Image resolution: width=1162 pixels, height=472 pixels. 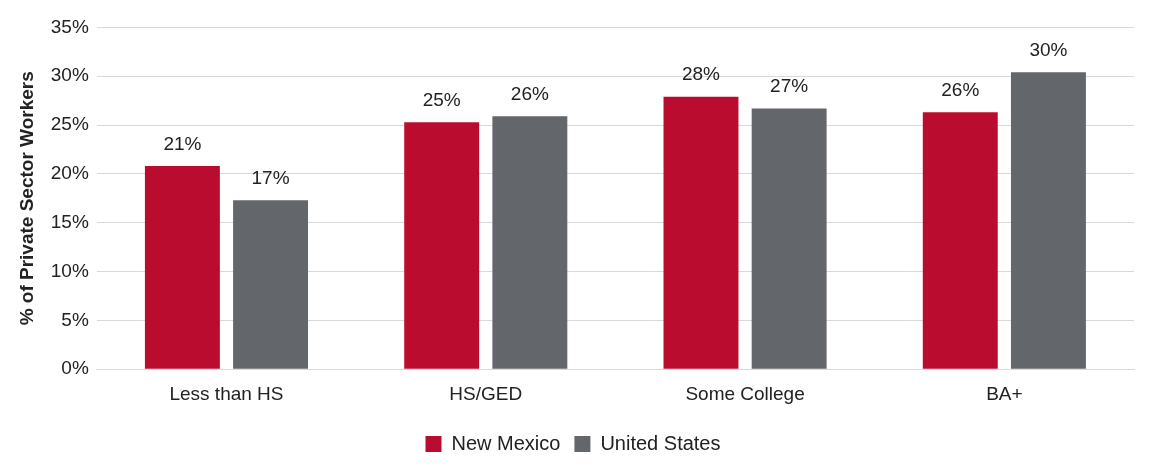 What do you see at coordinates (789, 86) in the screenshot?
I see `data-label: 27%` at bounding box center [789, 86].